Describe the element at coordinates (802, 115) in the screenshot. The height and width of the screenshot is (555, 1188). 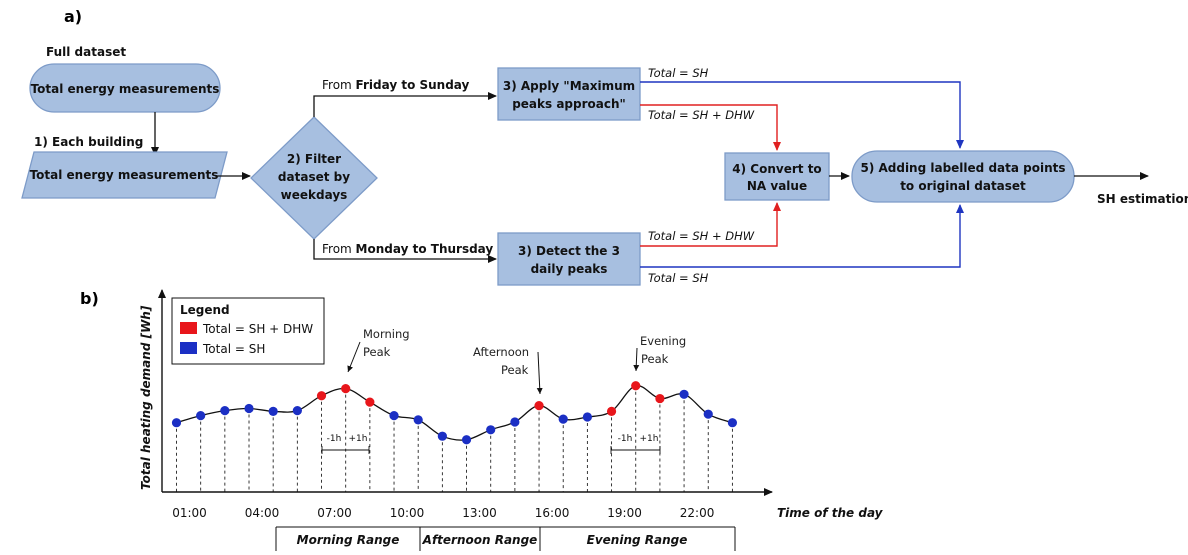
I see `edge-3a-step5-sh` at that location.